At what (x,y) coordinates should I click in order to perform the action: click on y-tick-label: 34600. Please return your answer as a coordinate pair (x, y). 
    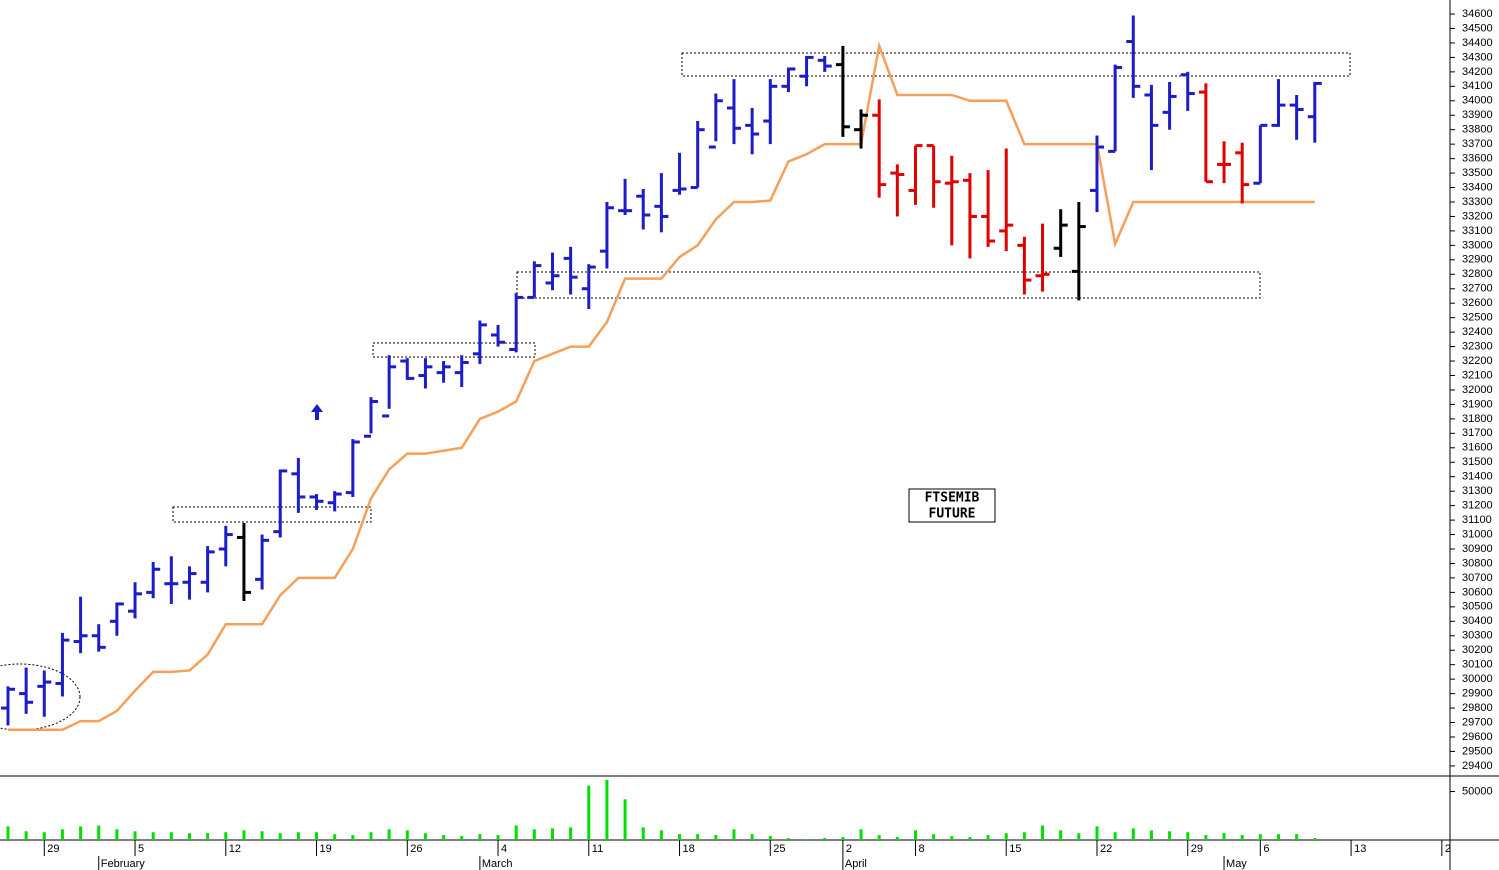
    Looking at the image, I should click on (1477, 14).